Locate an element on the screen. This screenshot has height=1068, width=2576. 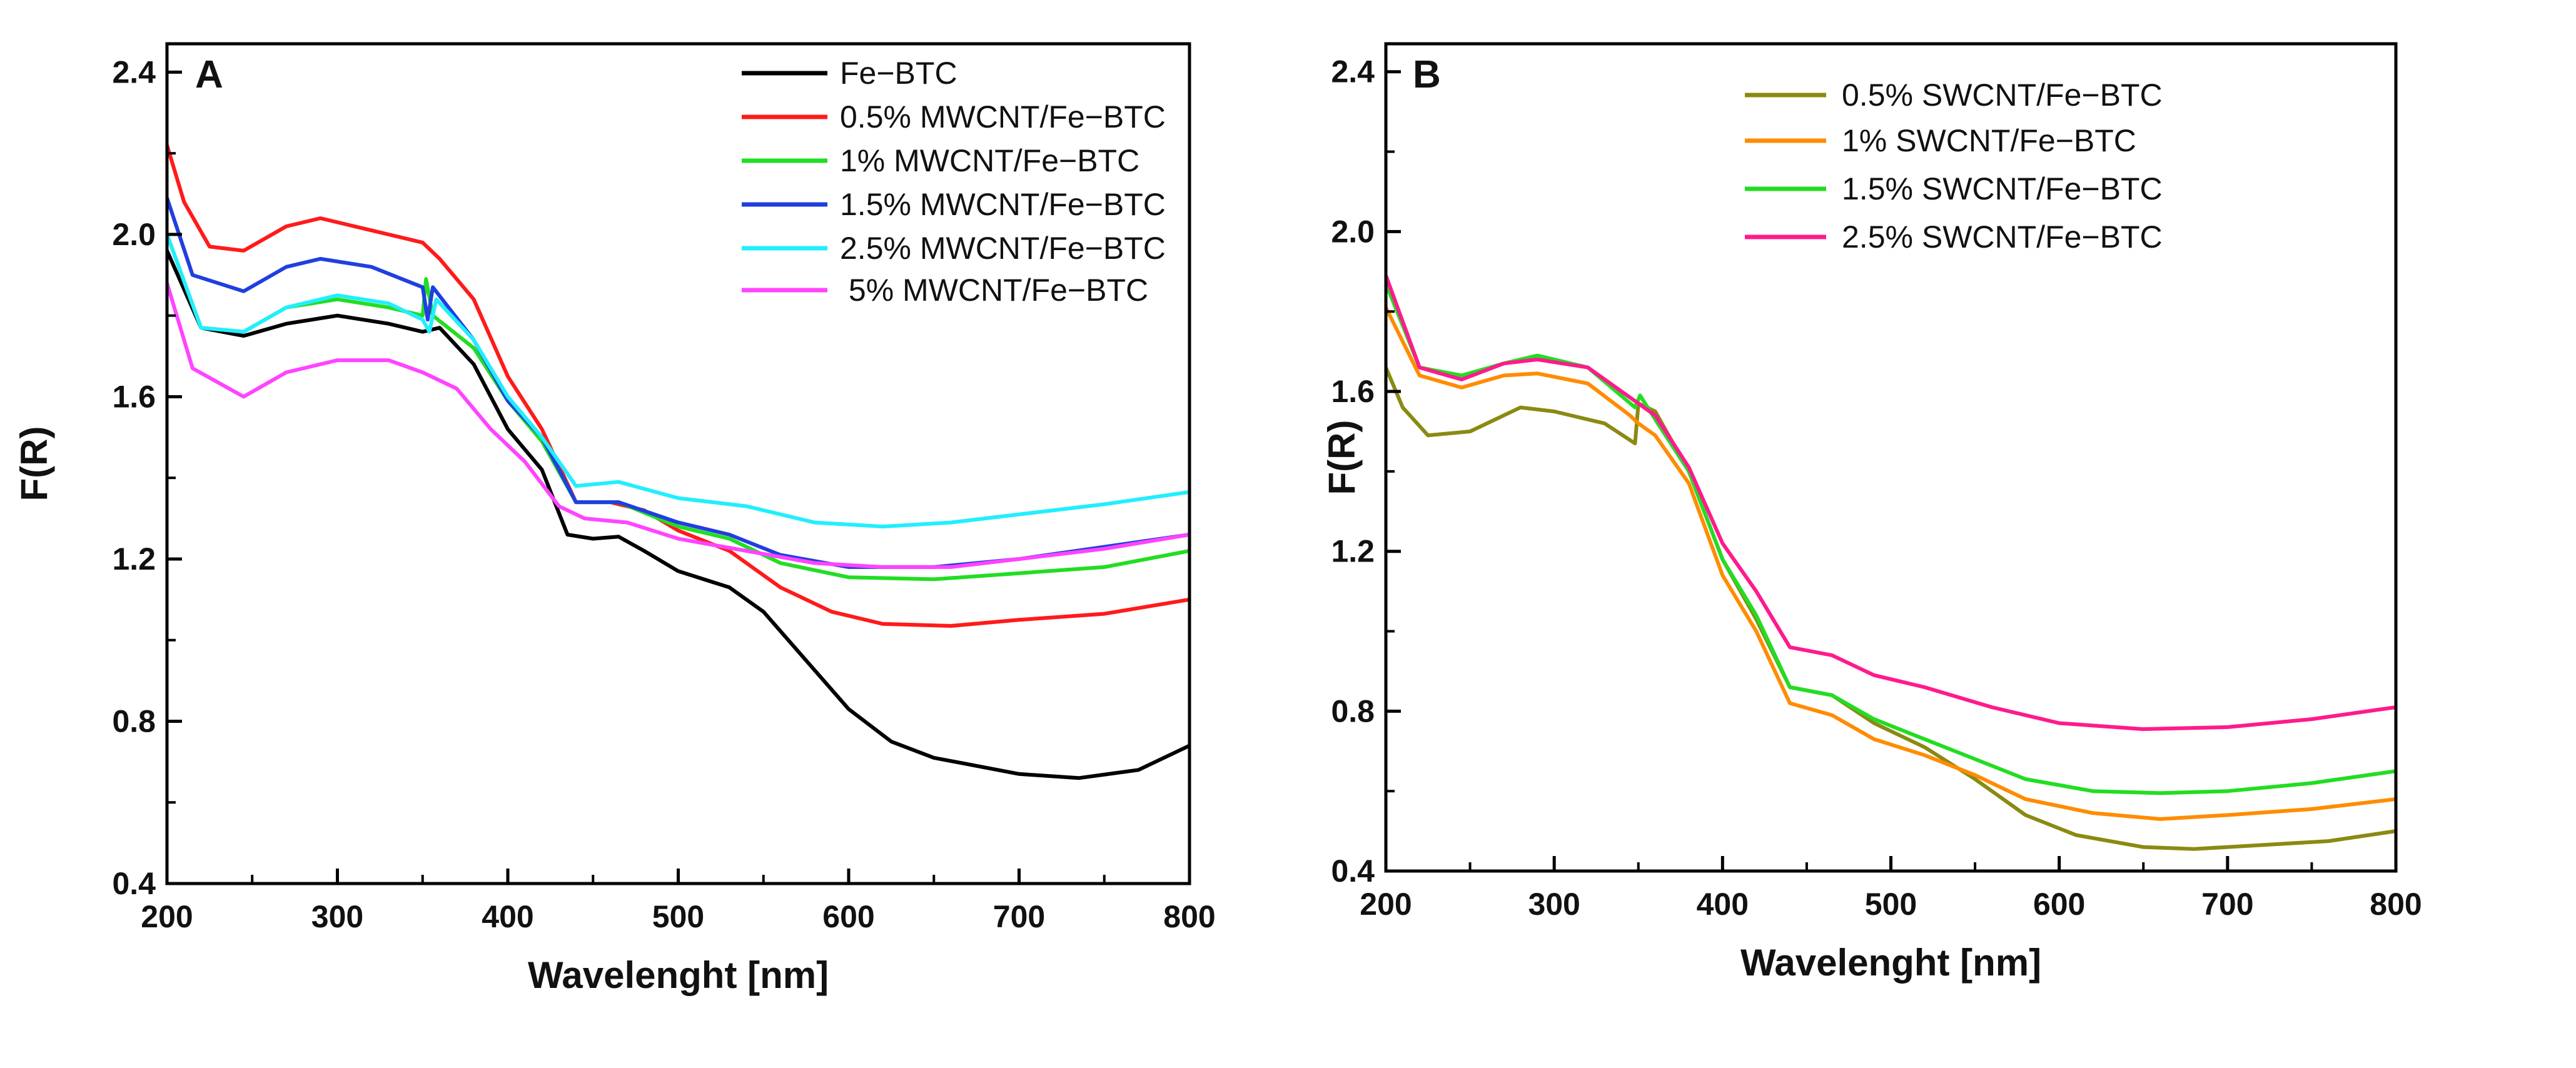
legend-item: 1% SWCNT/Fe−BTC is located at coordinates (1941, 140).